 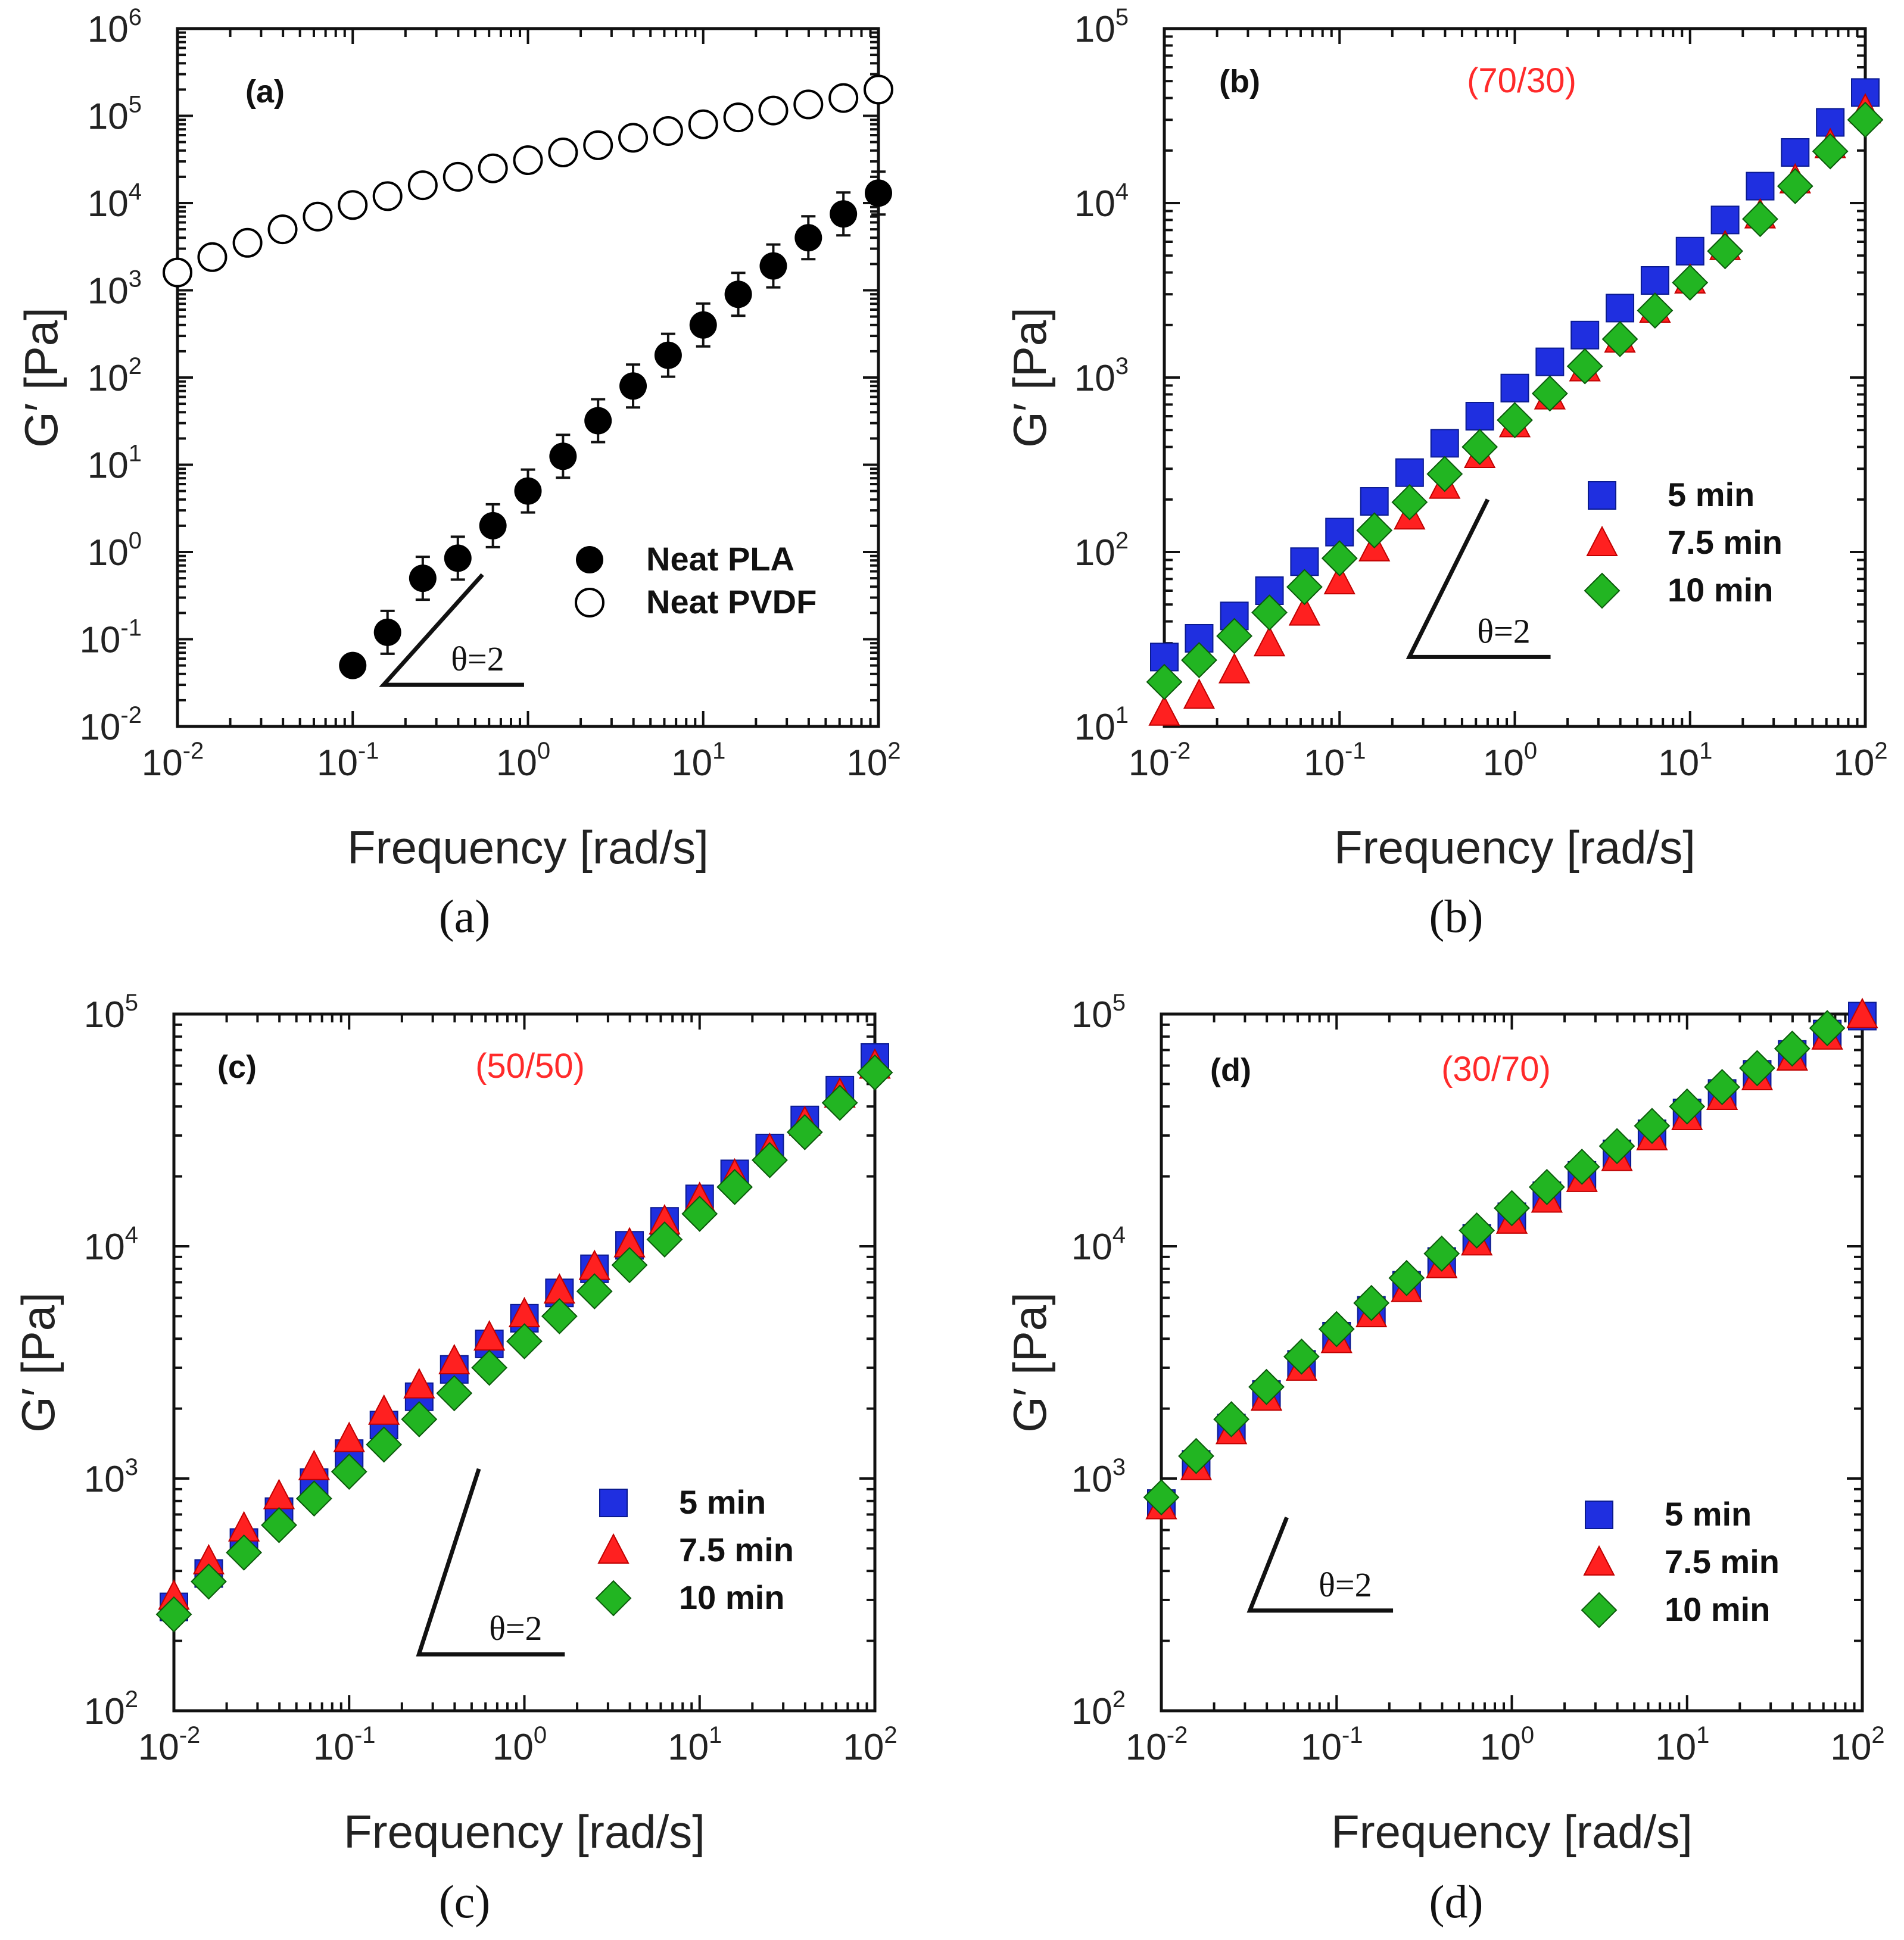 What do you see at coordinates (731, 1598) in the screenshot?
I see `legend-label: 10 min` at bounding box center [731, 1598].